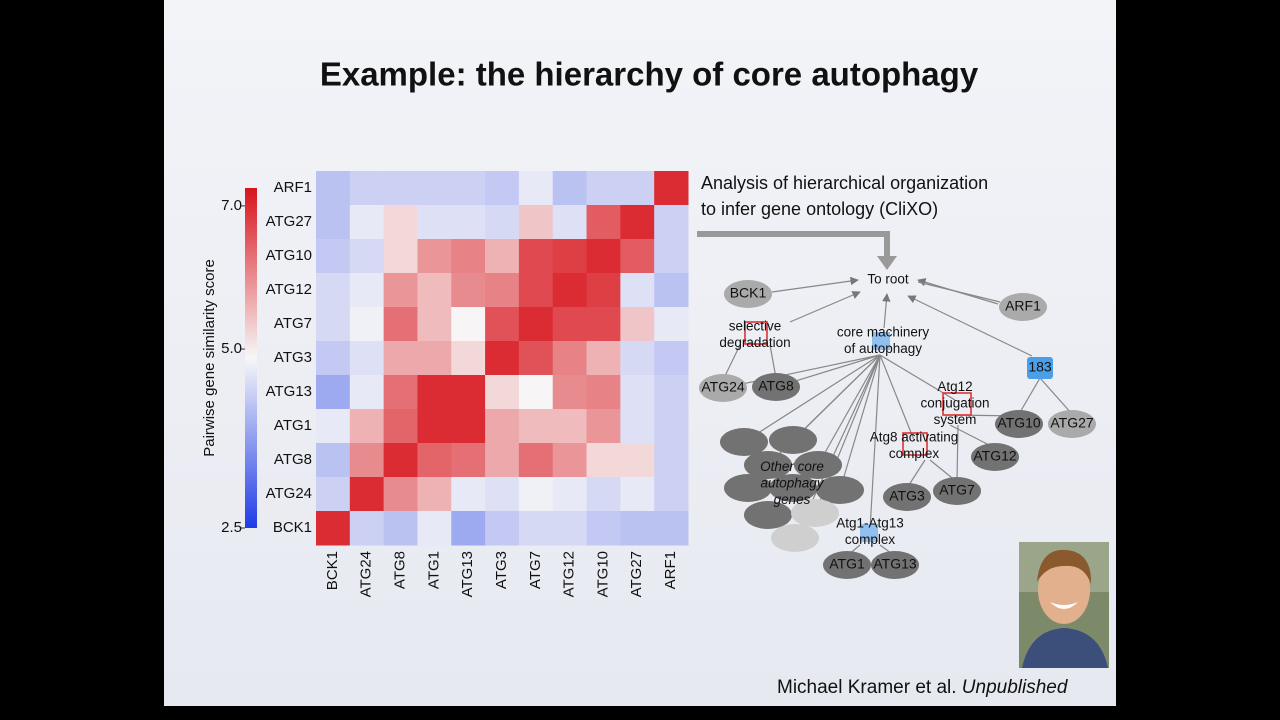  I want to click on node-label: genes, so click(792, 499).